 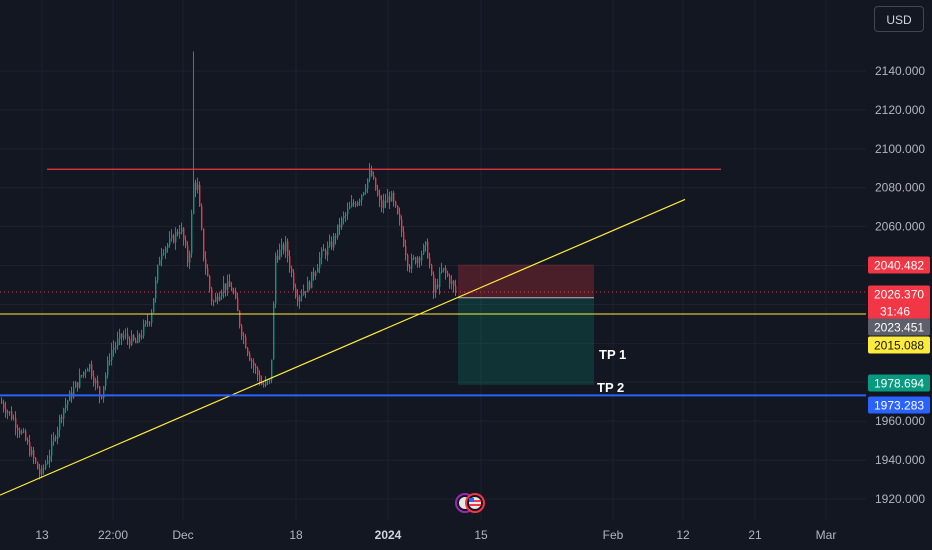 I want to click on time-tick-label: 18, so click(x=296, y=535).